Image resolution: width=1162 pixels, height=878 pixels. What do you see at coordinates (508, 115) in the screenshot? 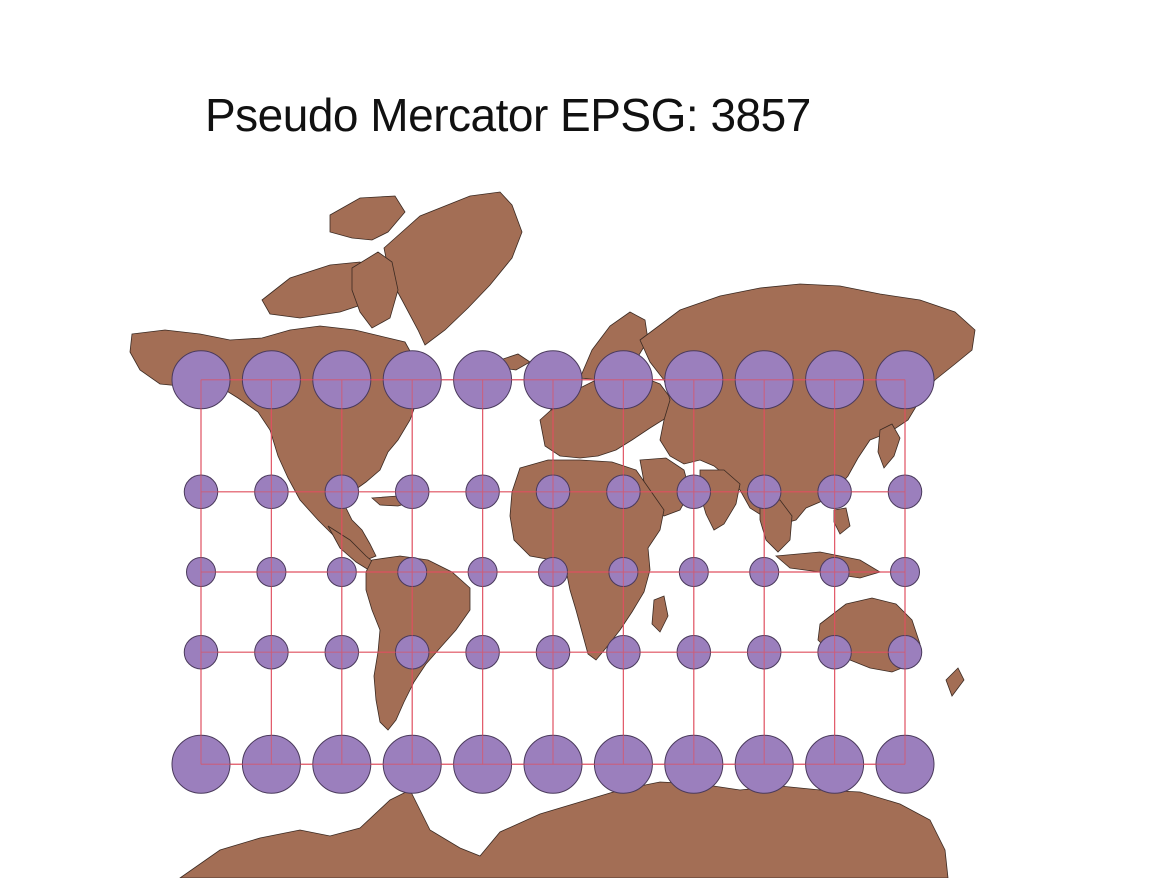
I see `map-title: Pseudo Mercator EPSG: 3857` at bounding box center [508, 115].